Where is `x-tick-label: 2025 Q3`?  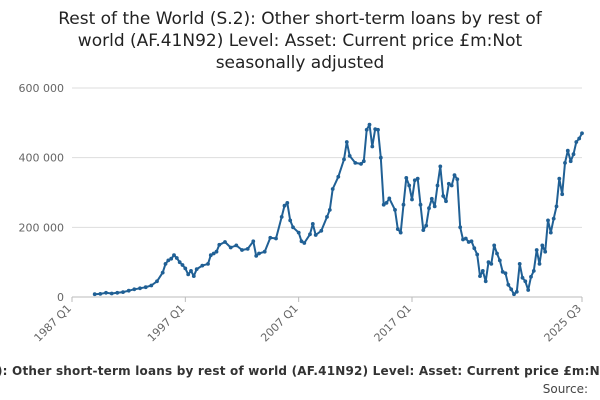
x-tick-label: 2025 Q3 is located at coordinates (563, 323).